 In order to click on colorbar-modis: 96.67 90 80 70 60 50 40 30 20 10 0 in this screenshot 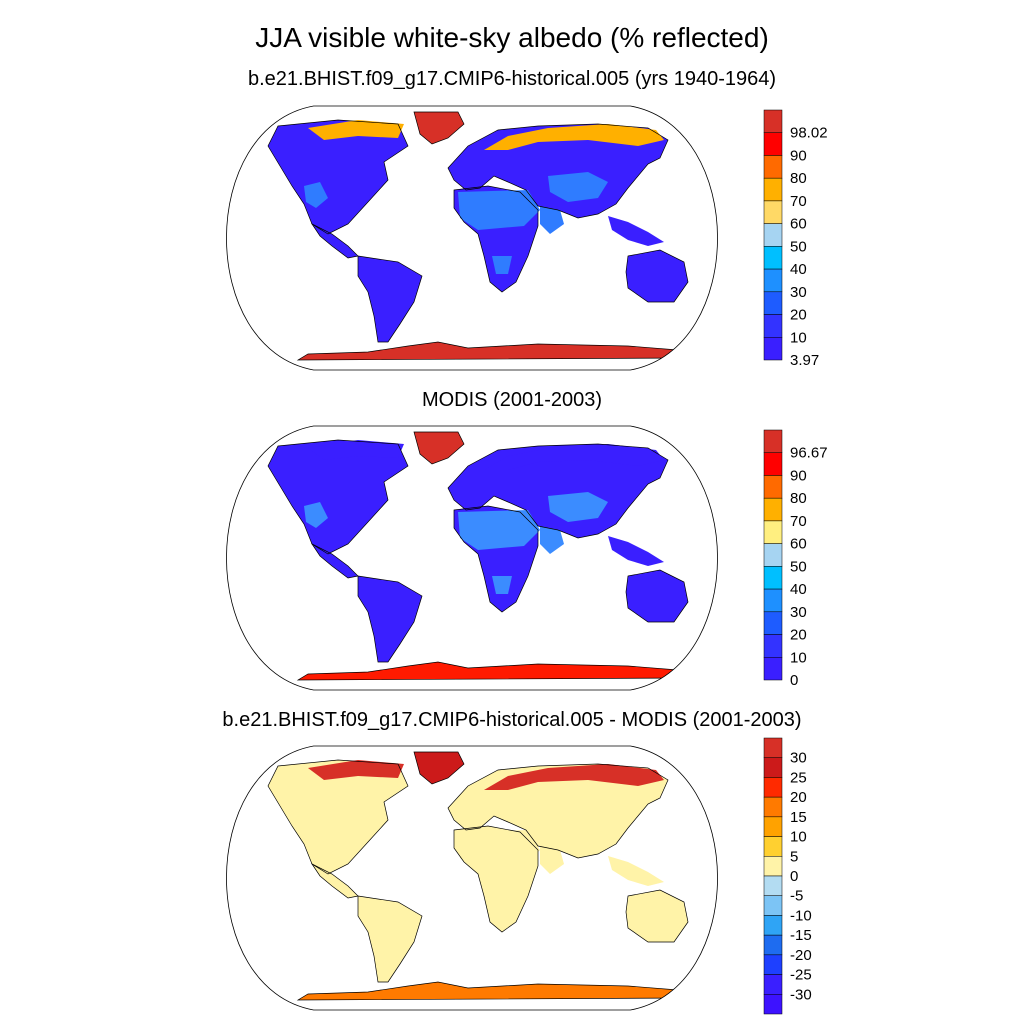, I will do `click(795, 559)`.